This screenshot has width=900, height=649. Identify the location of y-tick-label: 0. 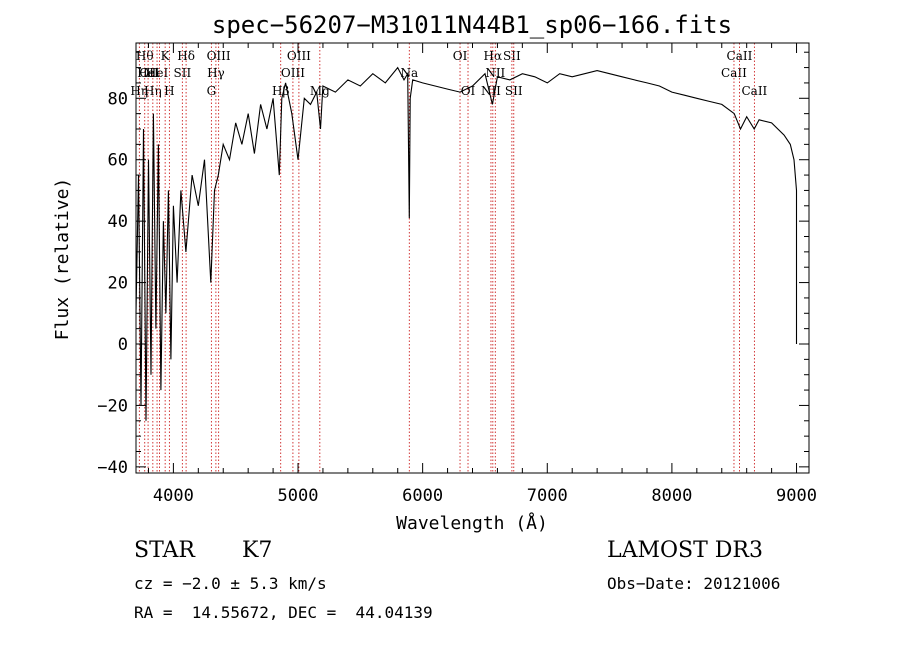
(123, 345).